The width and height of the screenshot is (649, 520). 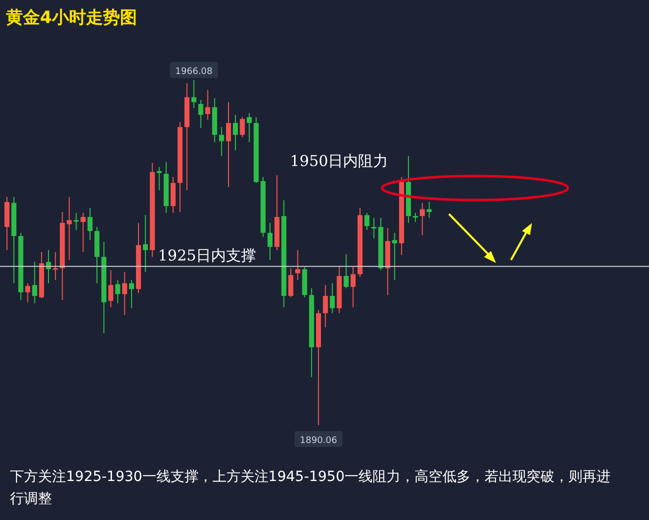 I want to click on text: 下方关注1925-1930一线支撑，上方关注1945-1950一线阻力，高空低多，若出现突破，则再进行调整, so click(x=311, y=488).